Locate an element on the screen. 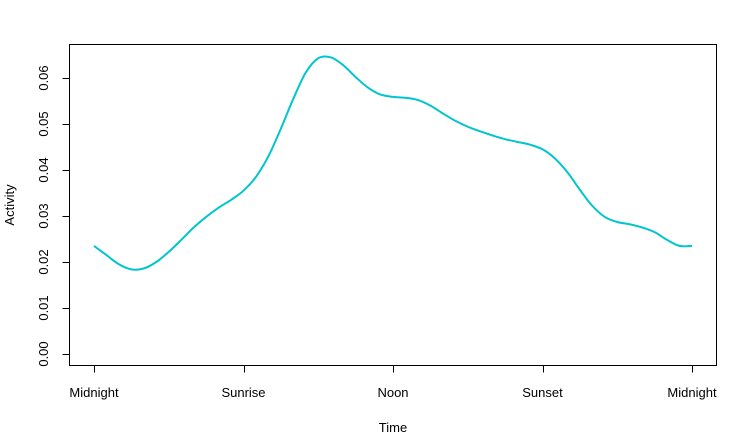 The width and height of the screenshot is (749, 447). x-tick-label: Sunset is located at coordinates (542, 392).